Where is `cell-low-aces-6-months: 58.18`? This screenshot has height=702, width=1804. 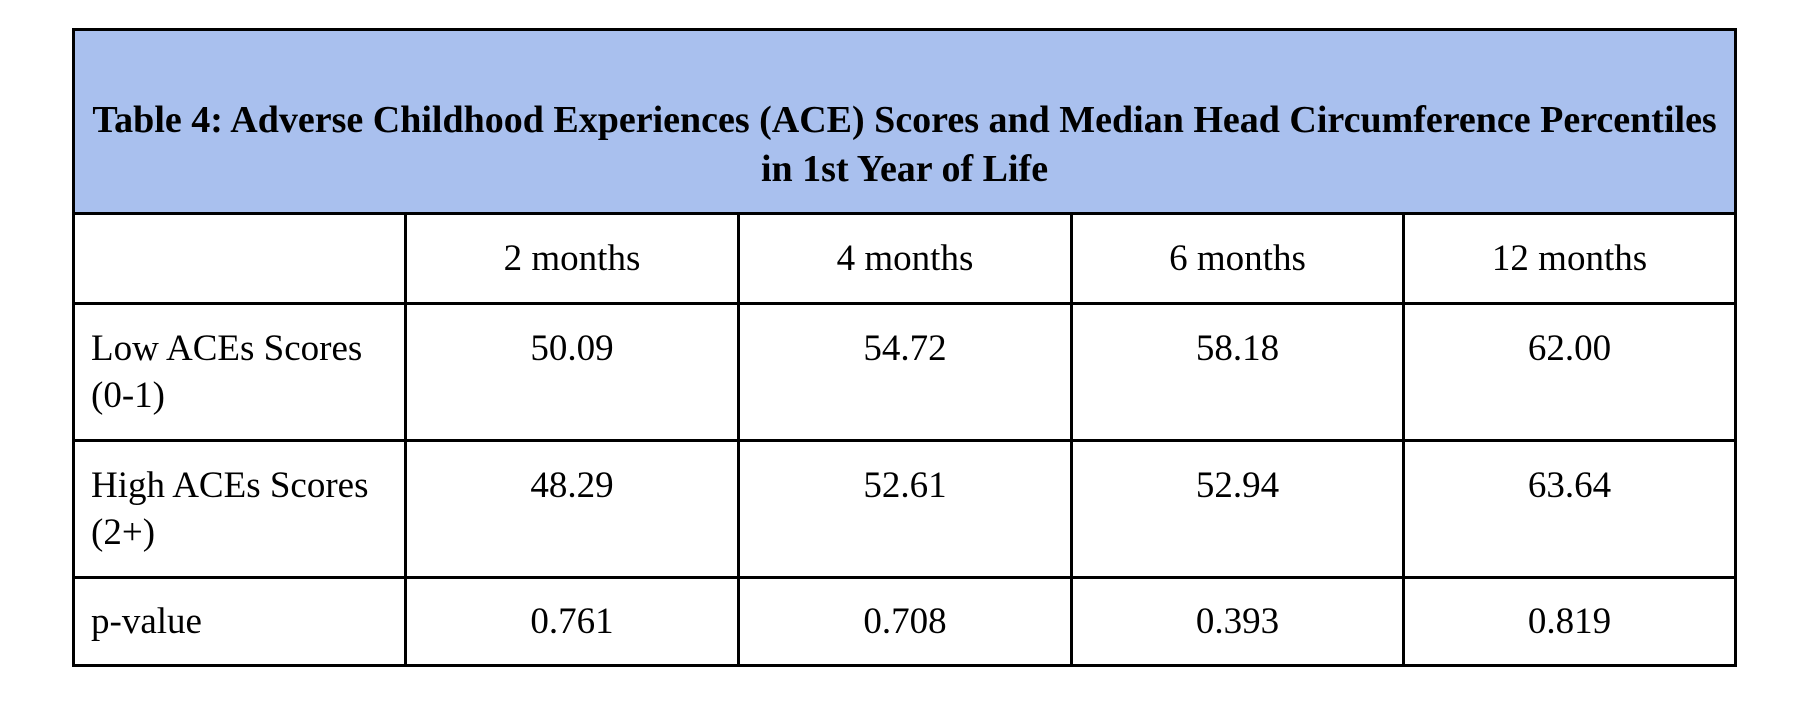
cell-low-aces-6-months: 58.18 is located at coordinates (1237, 372).